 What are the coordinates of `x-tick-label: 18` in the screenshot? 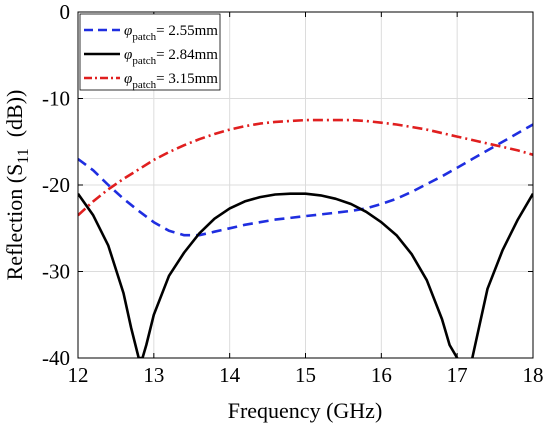 It's located at (533, 375).